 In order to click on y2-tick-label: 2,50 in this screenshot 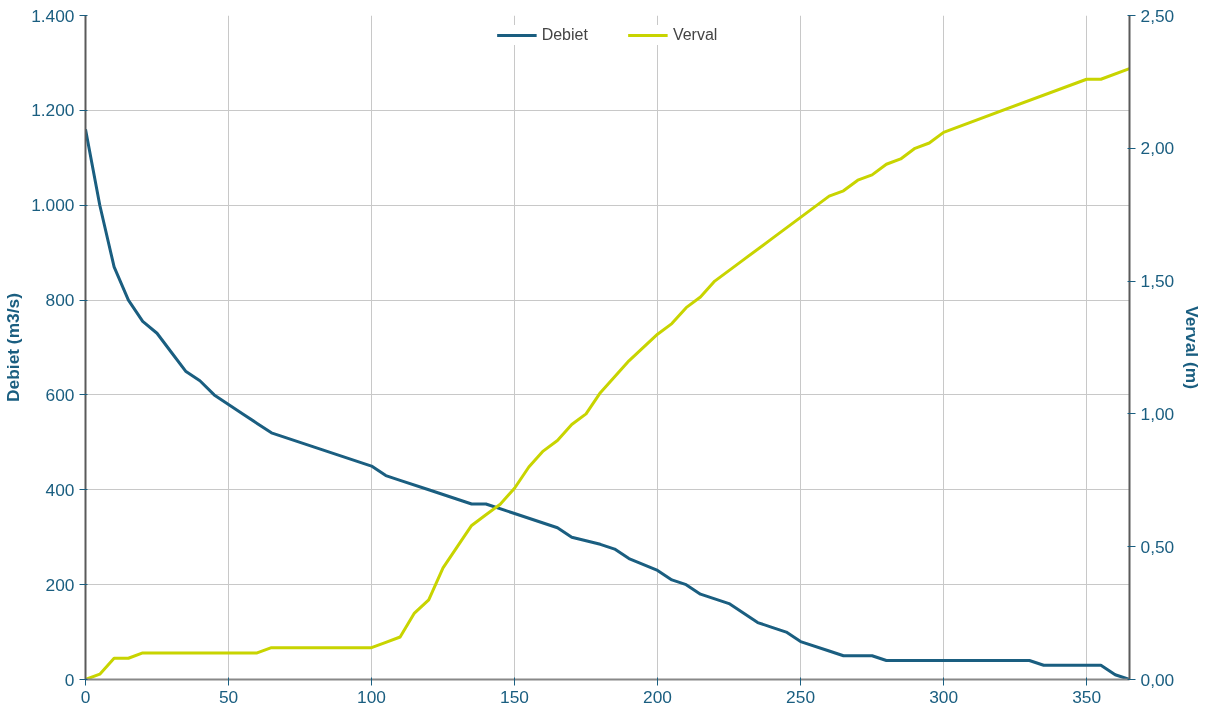, I will do `click(1157, 15)`.